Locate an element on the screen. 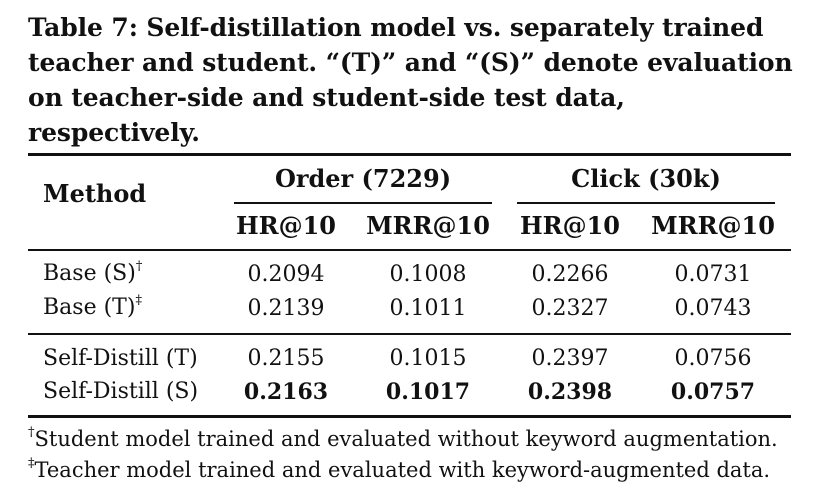 The height and width of the screenshot is (498, 814). group-rule-order is located at coordinates (363, 203).